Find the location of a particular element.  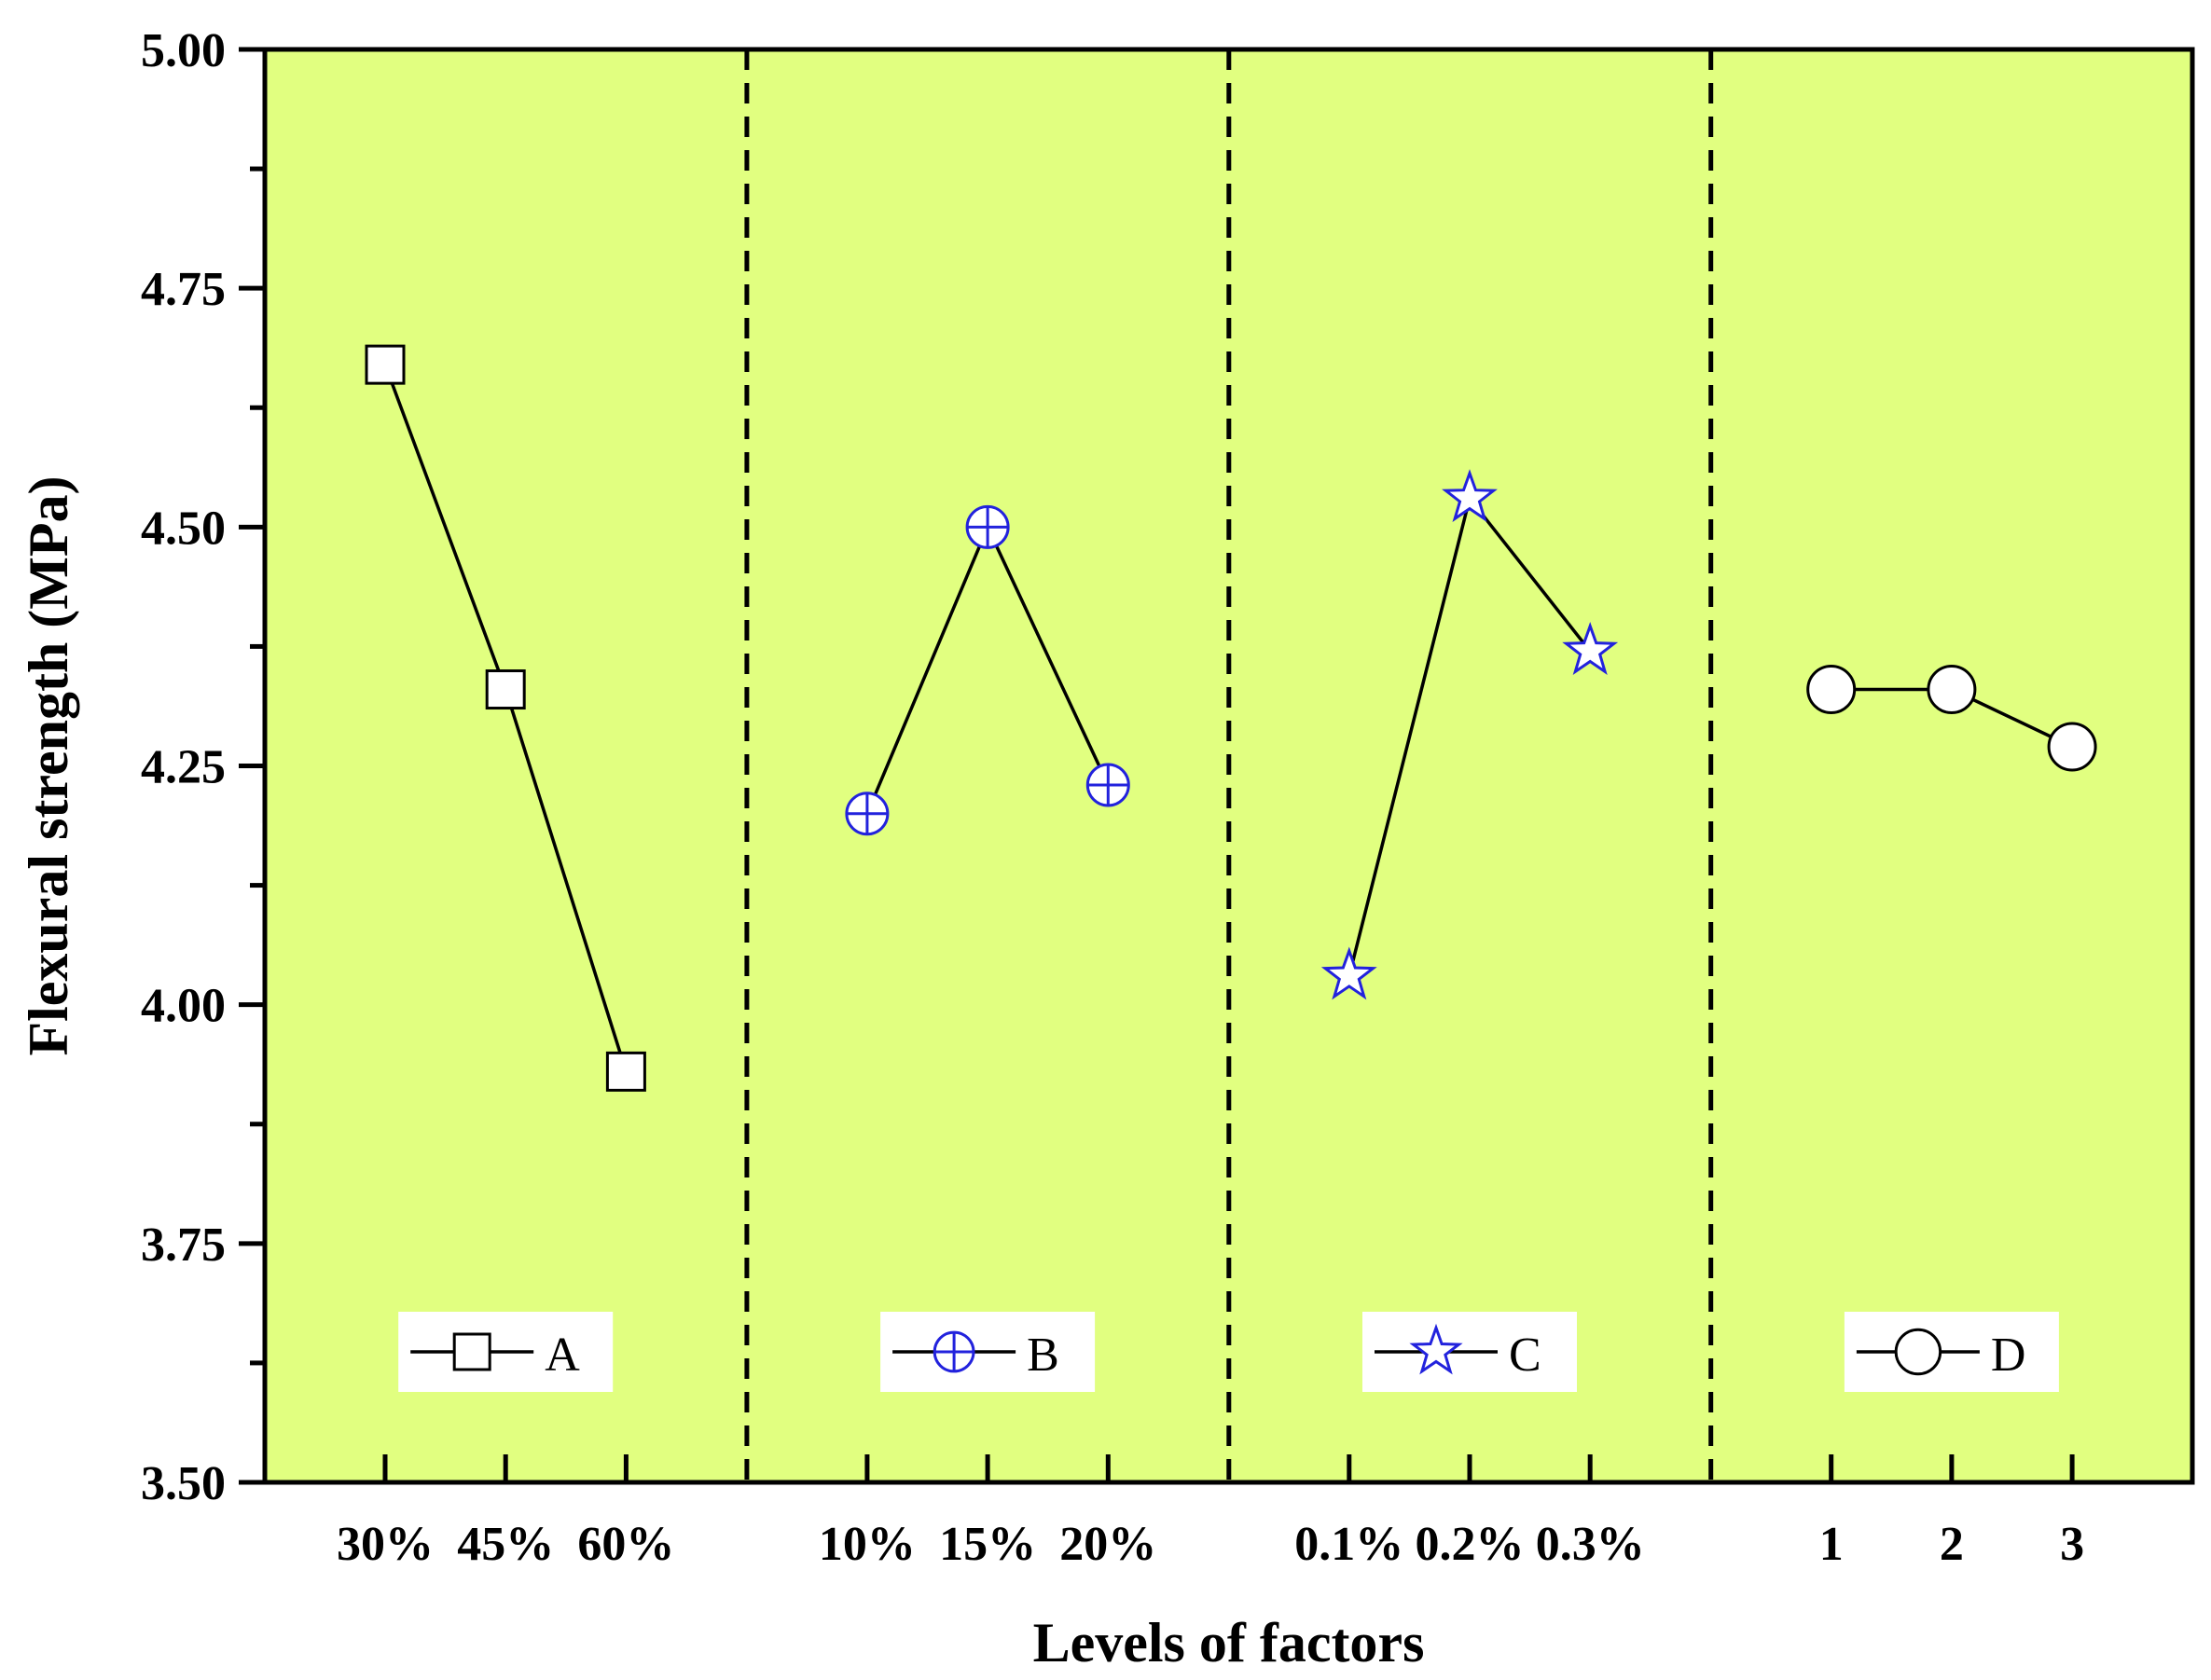

x-tick-label: 30% is located at coordinates (385, 1544).